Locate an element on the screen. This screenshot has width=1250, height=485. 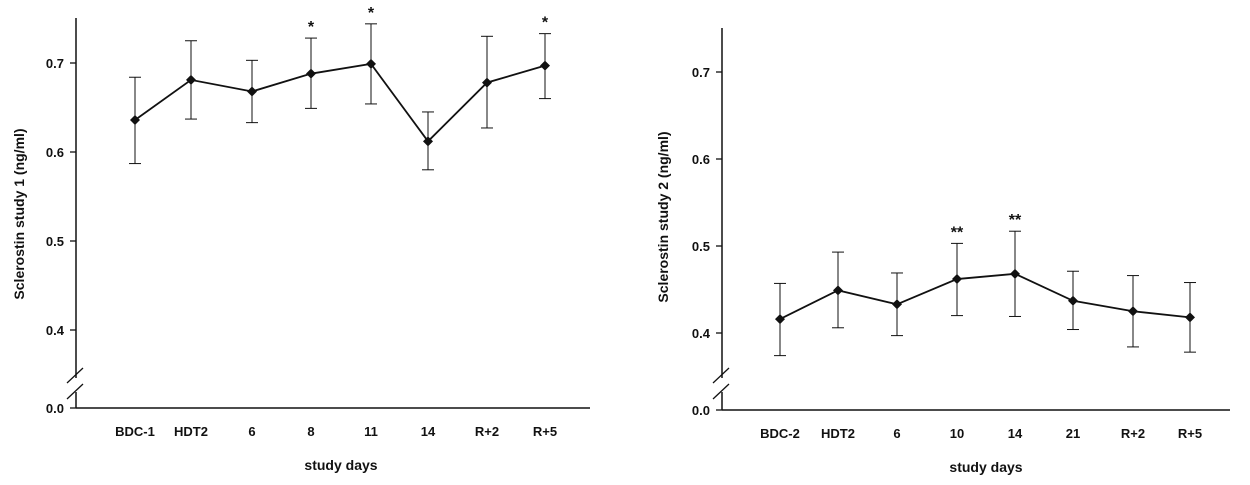
y-axis-title: Sclerostin study 1 (ng/ml) is located at coordinates (19, 213).